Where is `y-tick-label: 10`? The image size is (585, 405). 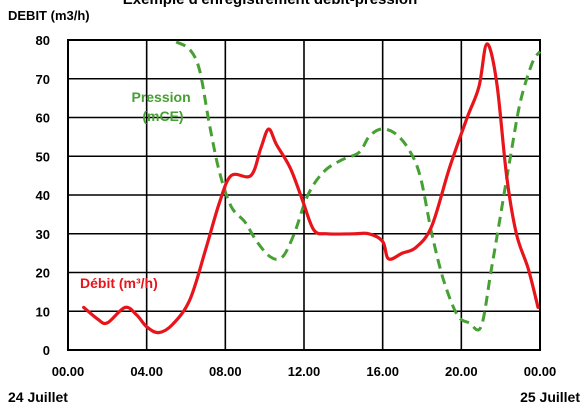
y-tick-label: 10 is located at coordinates (43, 311).